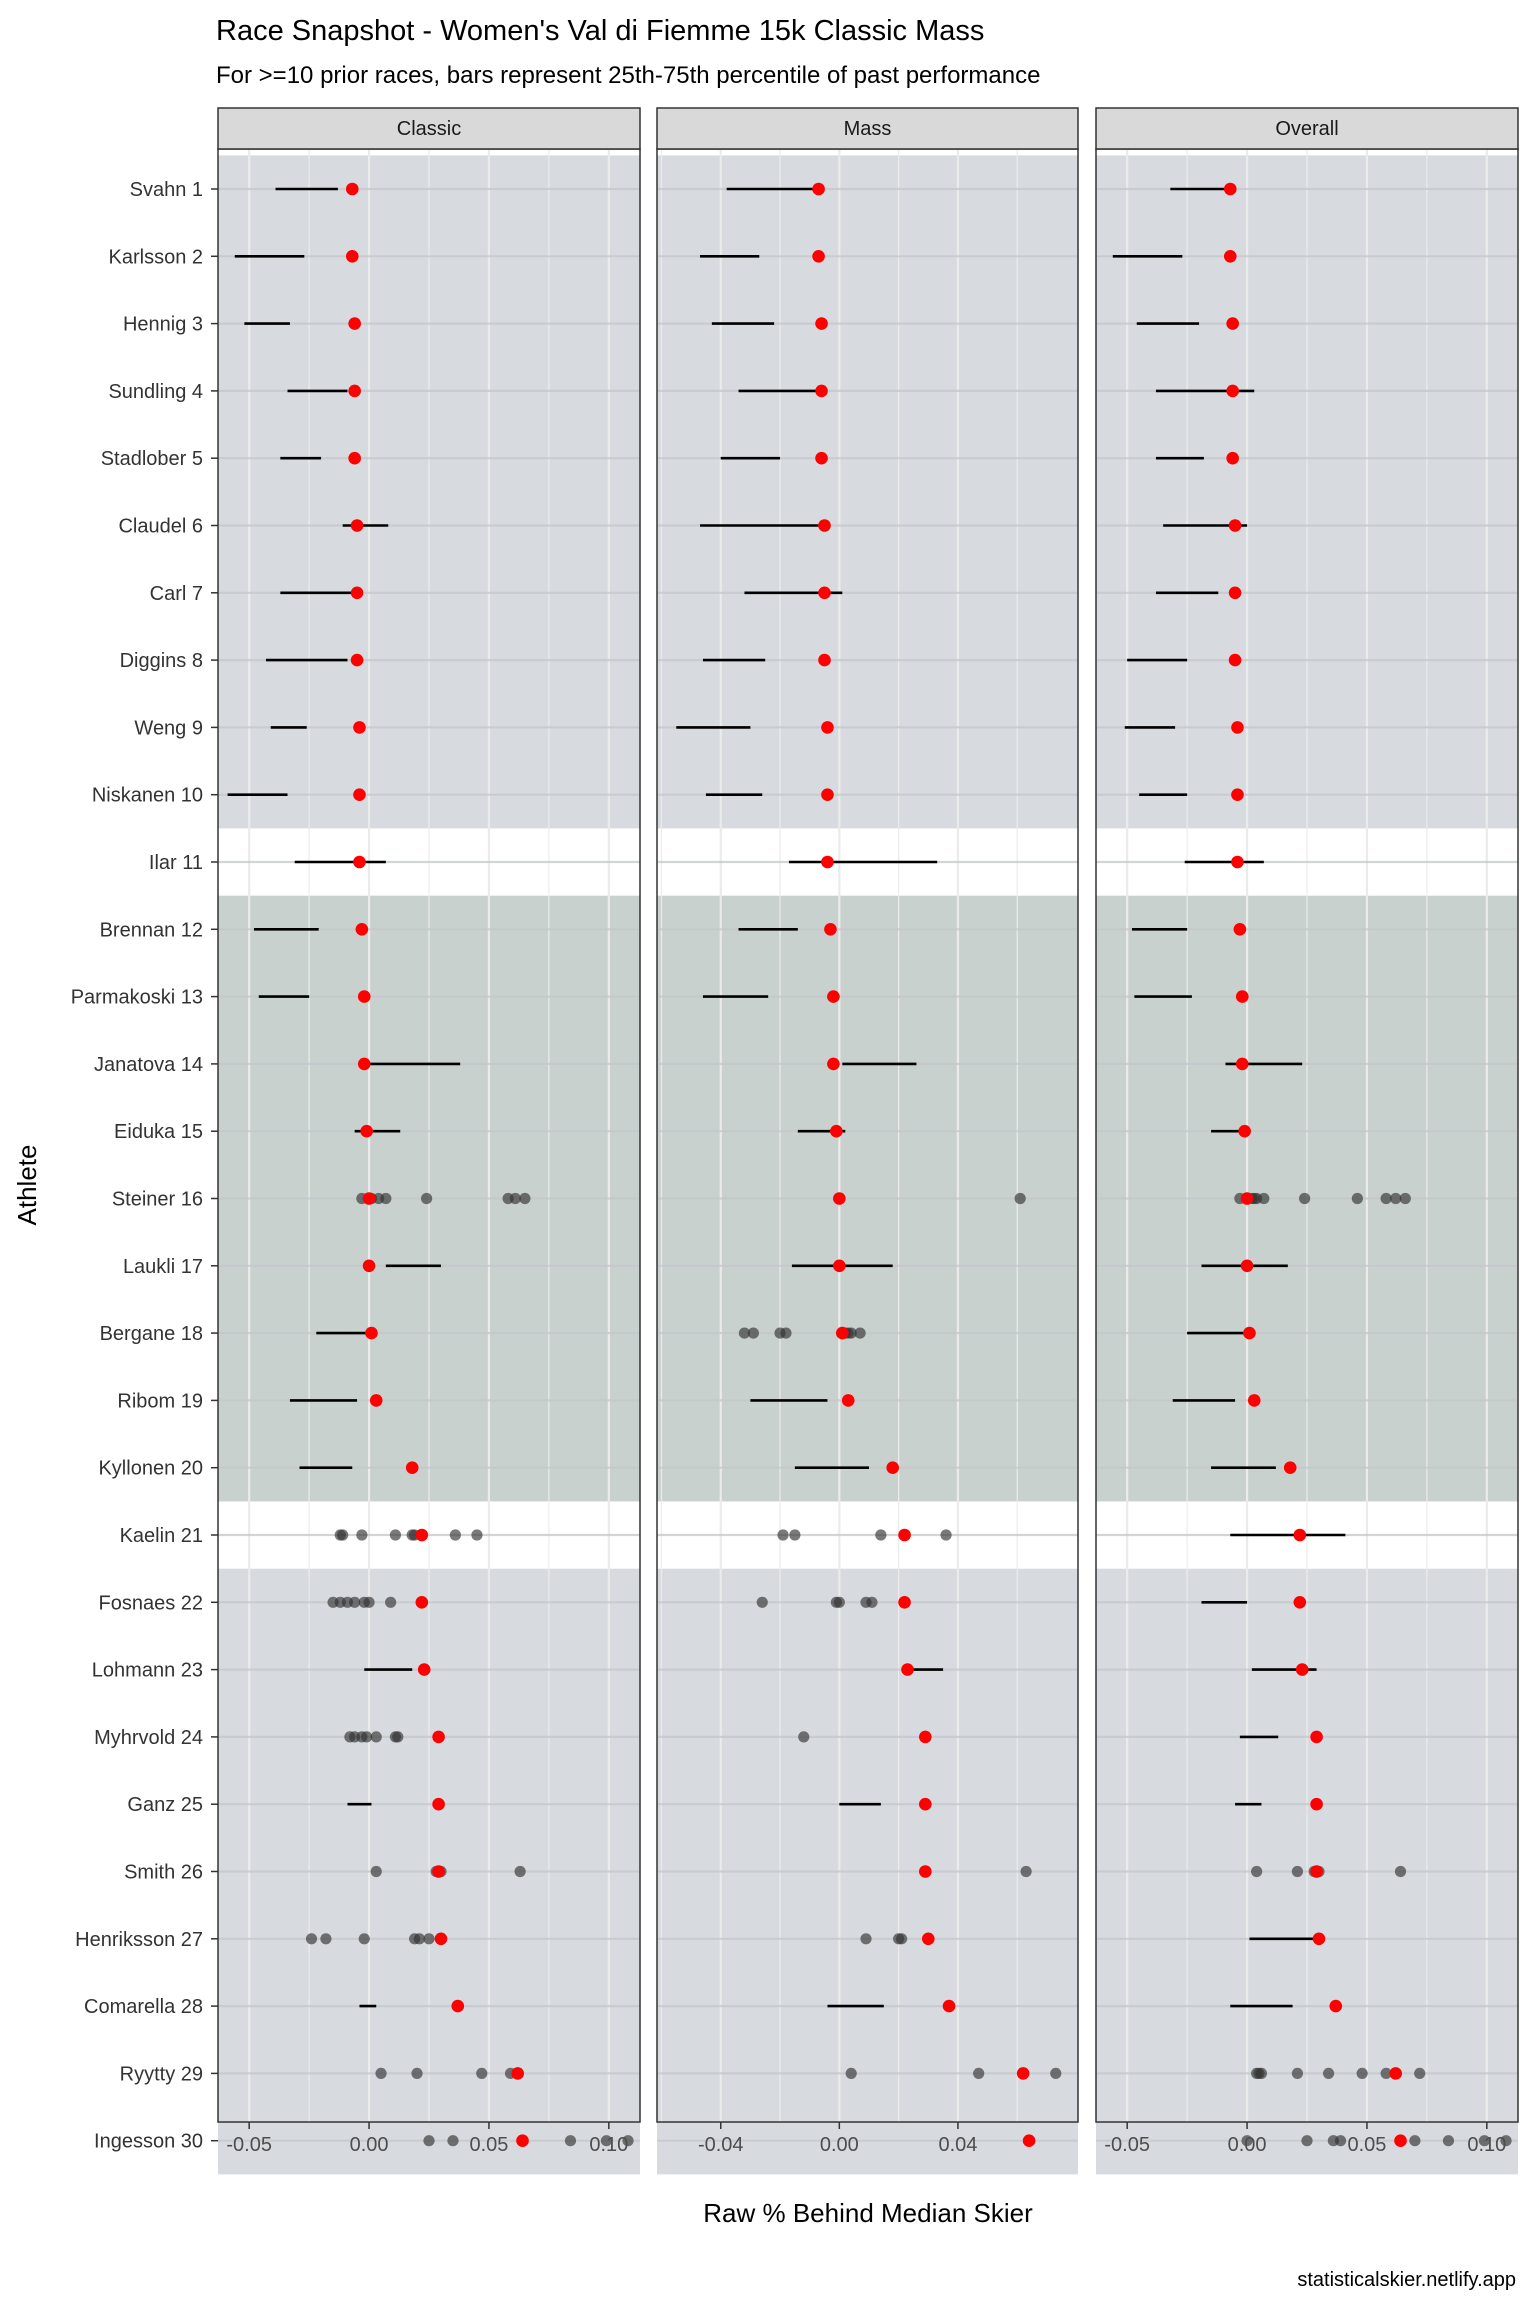 This screenshot has height=2304, width=1536. I want to click on athlete-label: Myhrvold 24, so click(148, 1738).